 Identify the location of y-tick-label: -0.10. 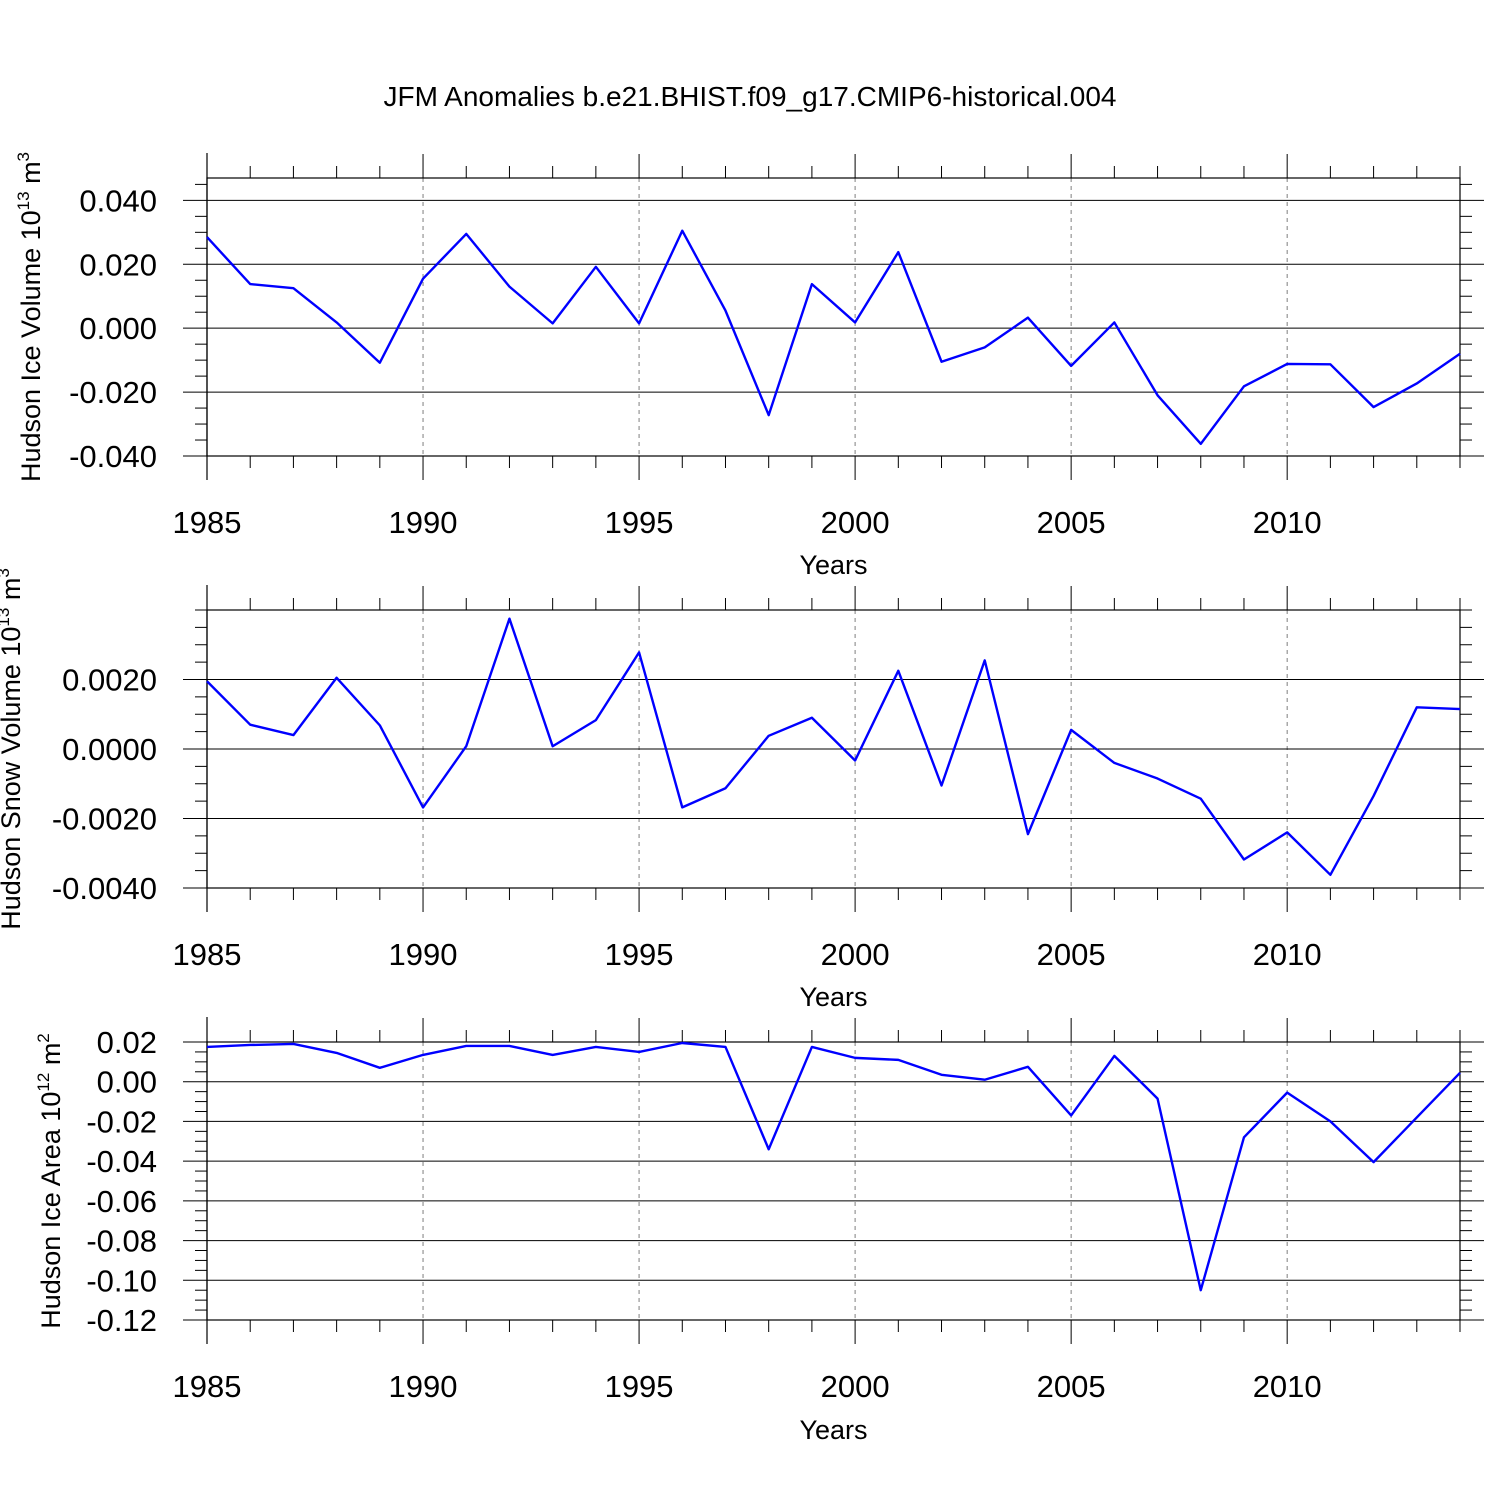
(121, 1280).